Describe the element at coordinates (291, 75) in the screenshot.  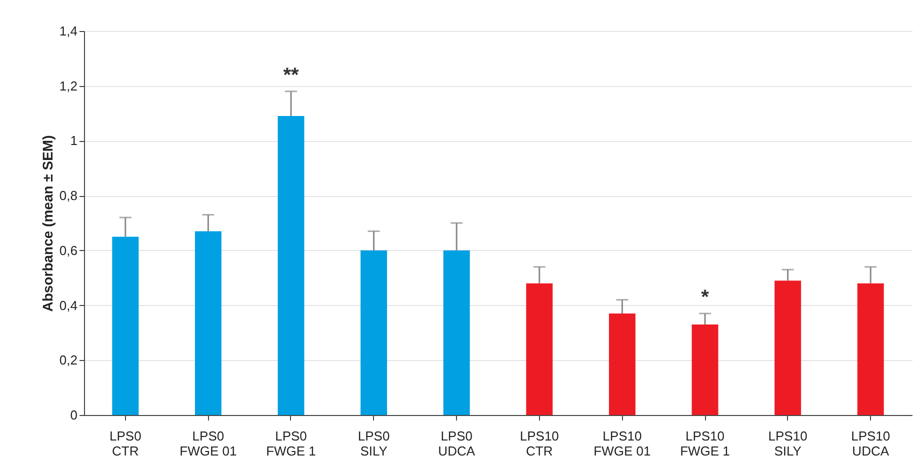
I see `annotation: **` at that location.